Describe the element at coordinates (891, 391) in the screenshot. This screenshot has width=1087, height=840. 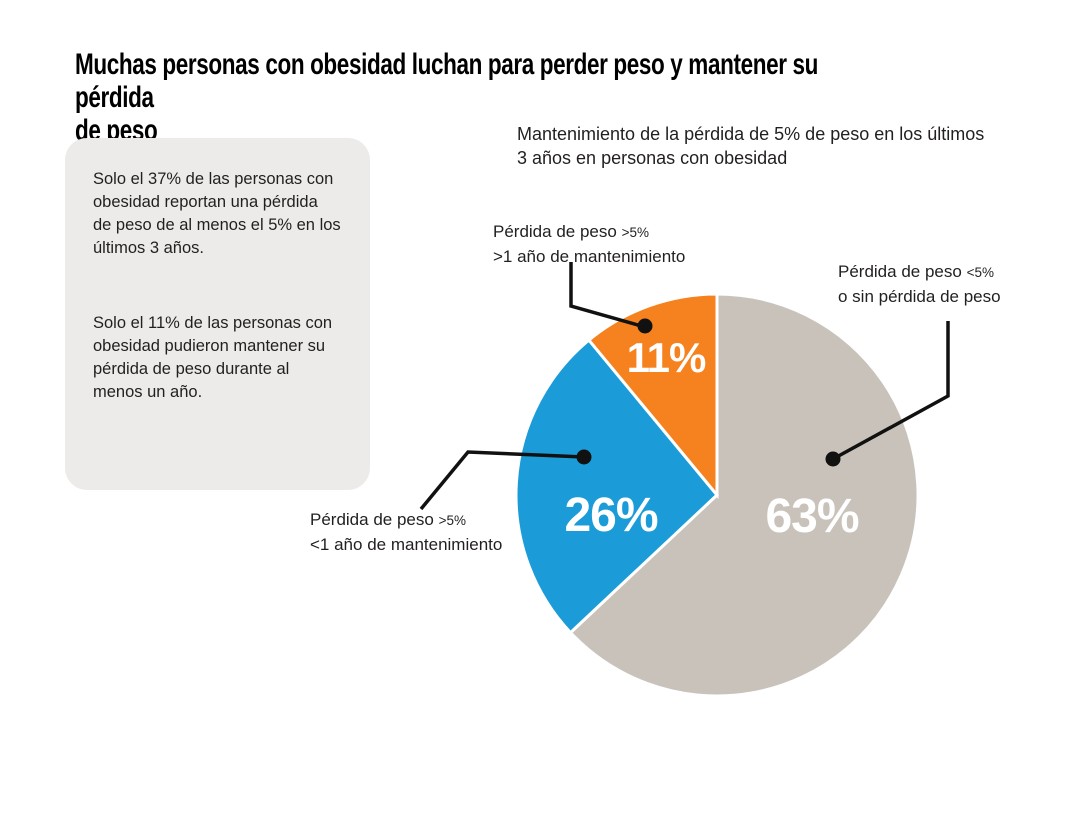
I see `leader-line-gray` at that location.